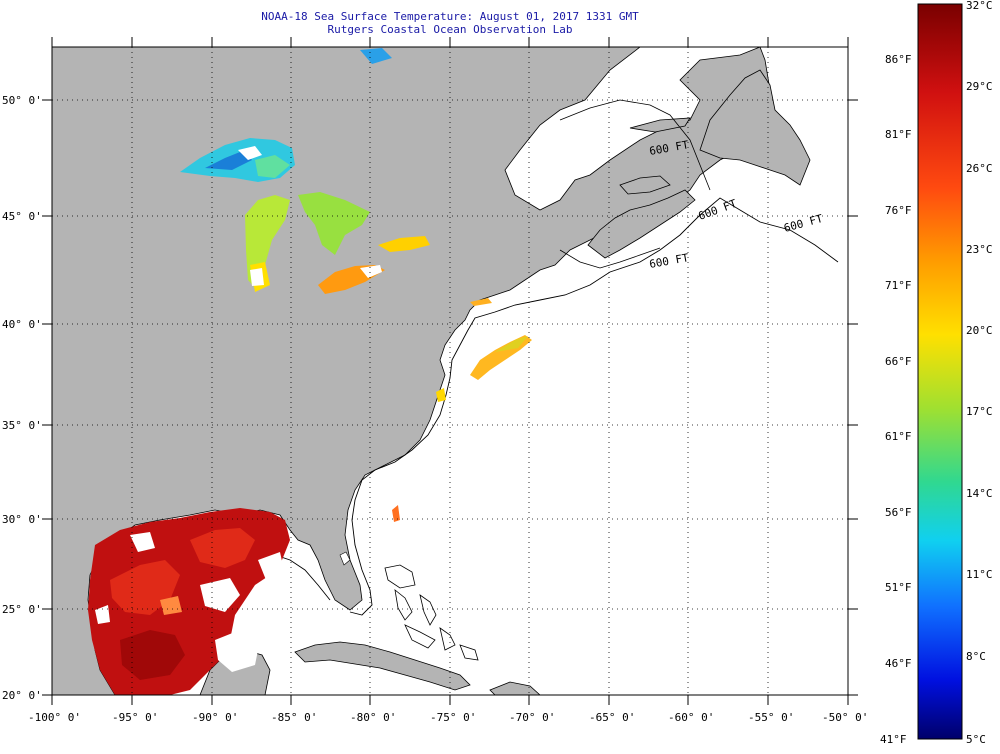 The image size is (1000, 754). What do you see at coordinates (898, 59) in the screenshot?
I see `fahrenheit-label: 86°F` at bounding box center [898, 59].